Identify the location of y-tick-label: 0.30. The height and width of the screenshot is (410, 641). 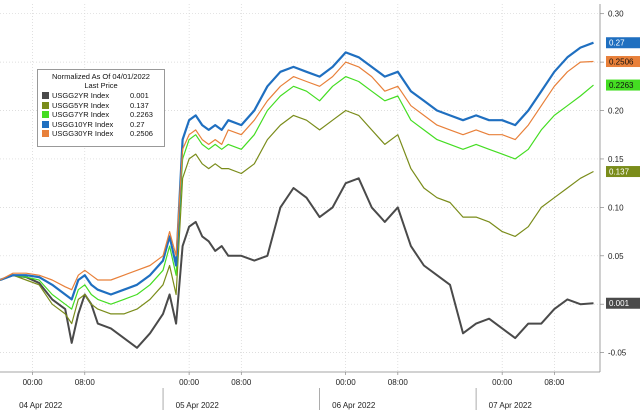
(616, 14).